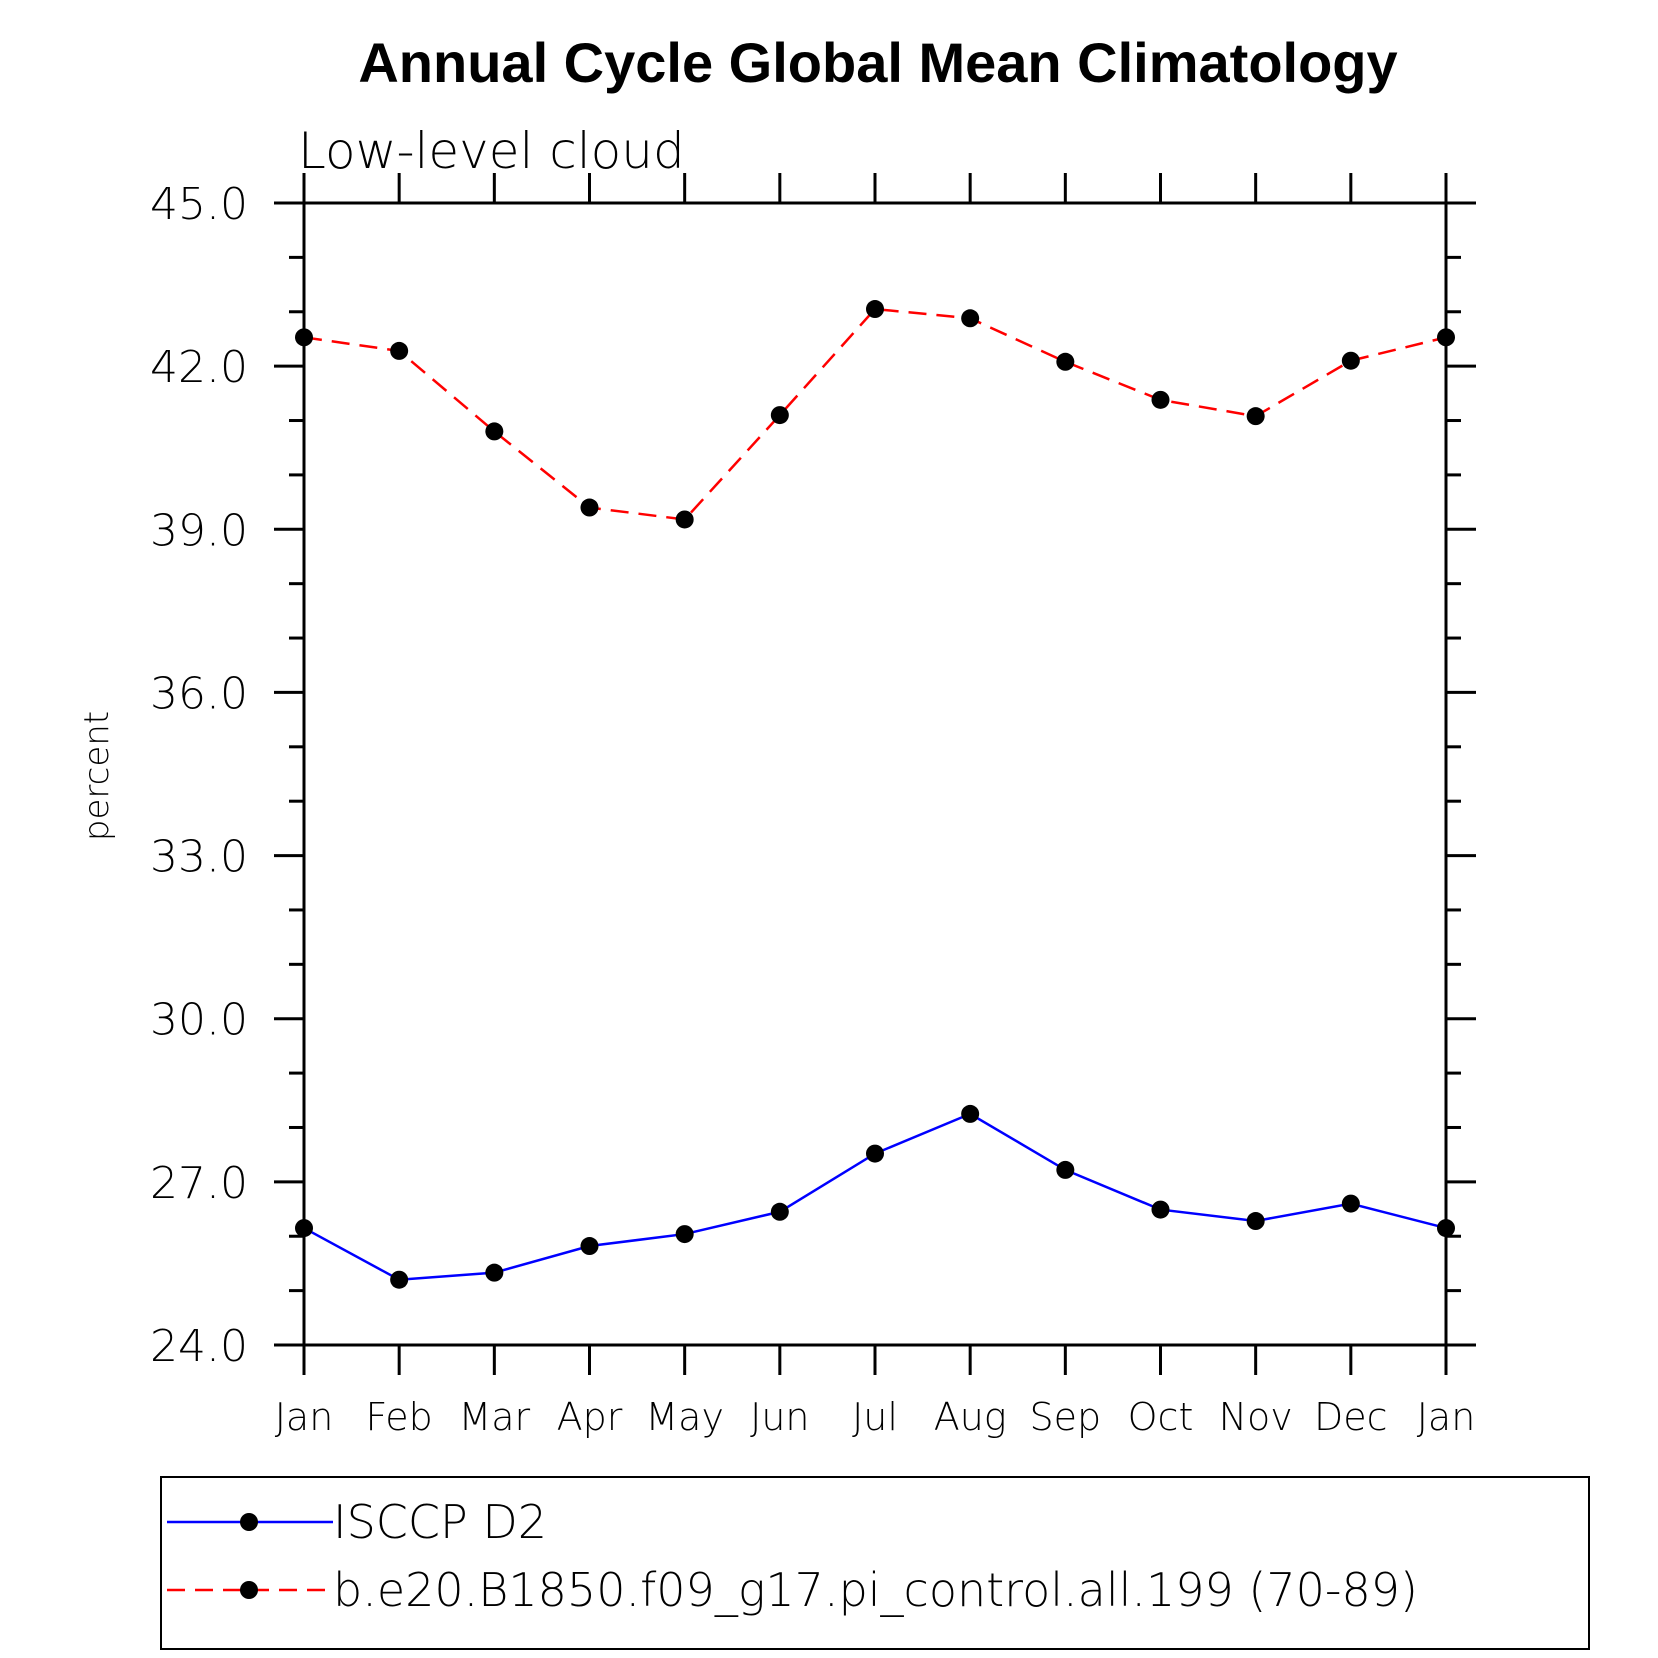 The image size is (1658, 1658). I want to click on x-tick-label: Nov, so click(1256, 1417).